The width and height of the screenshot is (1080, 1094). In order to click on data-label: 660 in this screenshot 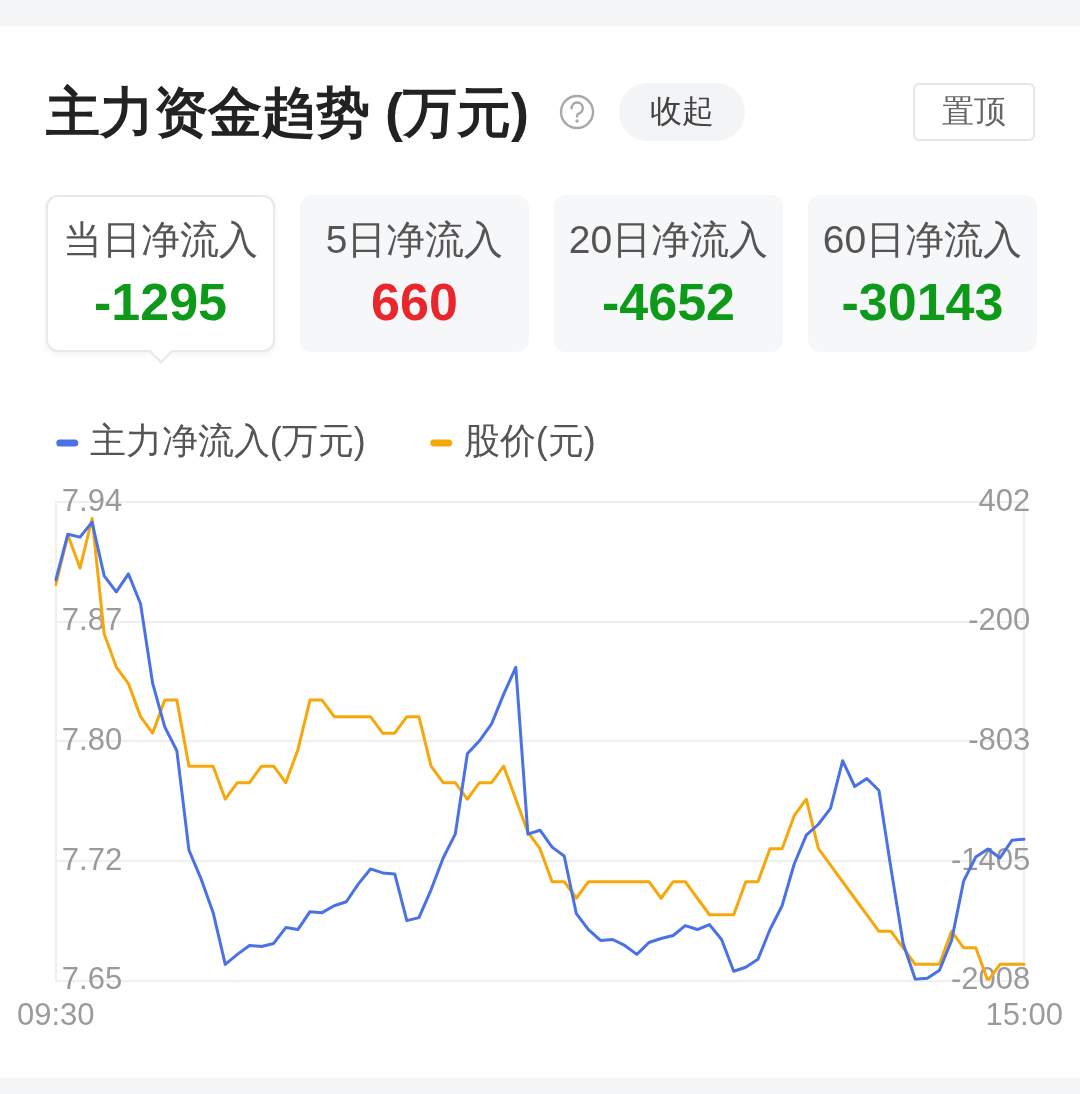, I will do `click(414, 301)`.